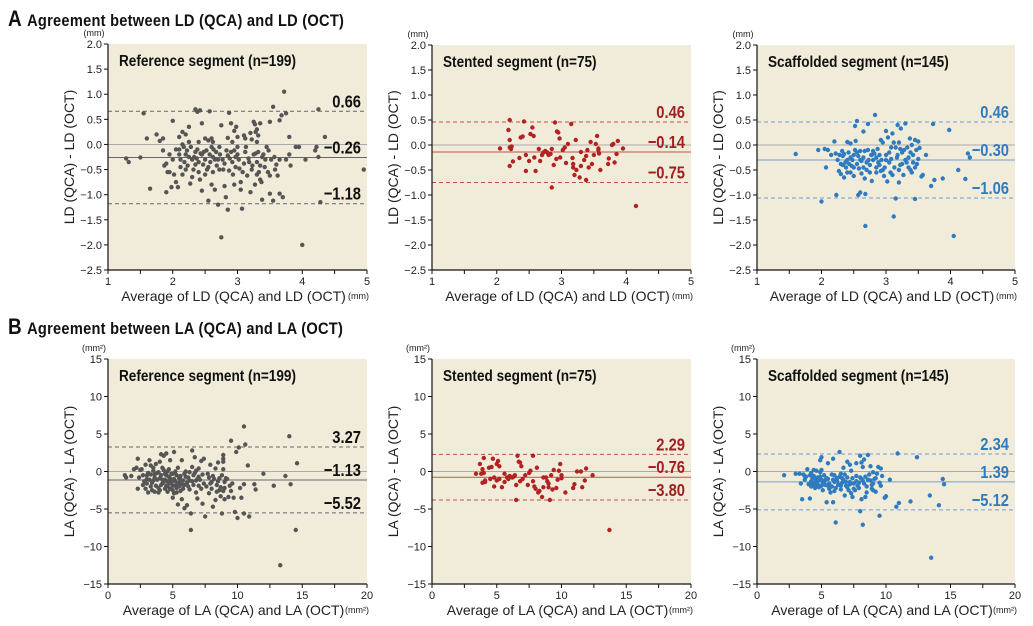 This screenshot has width=1033, height=626. I want to click on y-axis-label: LD (QCA) - LD (OCT), so click(393, 157).